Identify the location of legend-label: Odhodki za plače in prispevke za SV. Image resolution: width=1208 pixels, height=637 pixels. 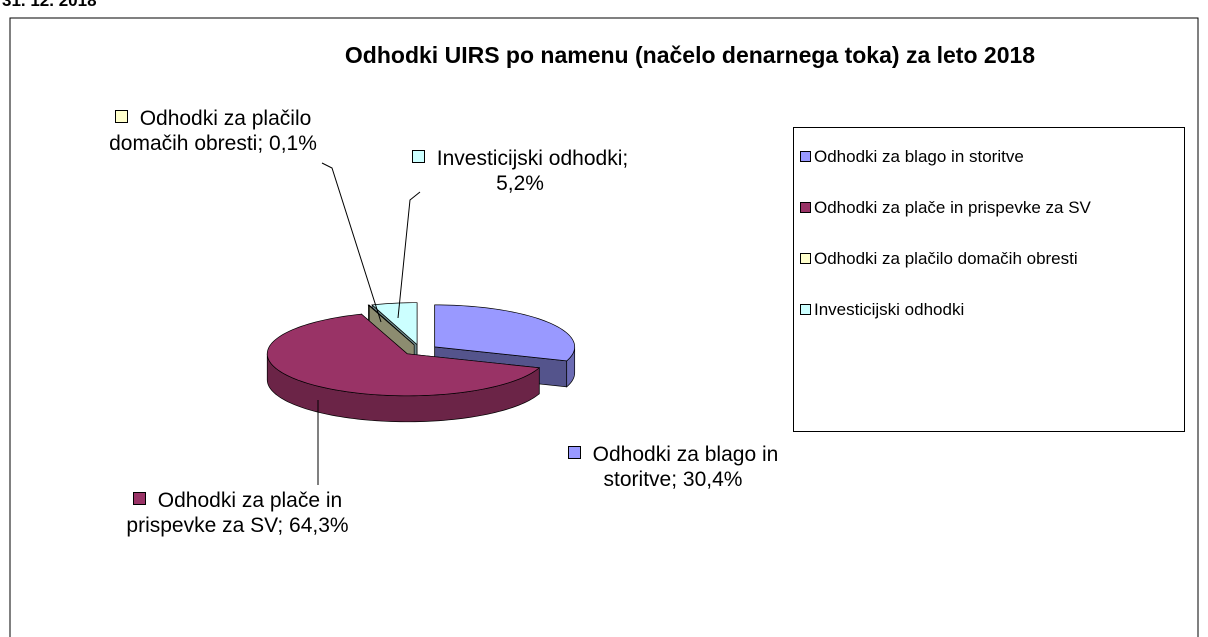
(952, 207).